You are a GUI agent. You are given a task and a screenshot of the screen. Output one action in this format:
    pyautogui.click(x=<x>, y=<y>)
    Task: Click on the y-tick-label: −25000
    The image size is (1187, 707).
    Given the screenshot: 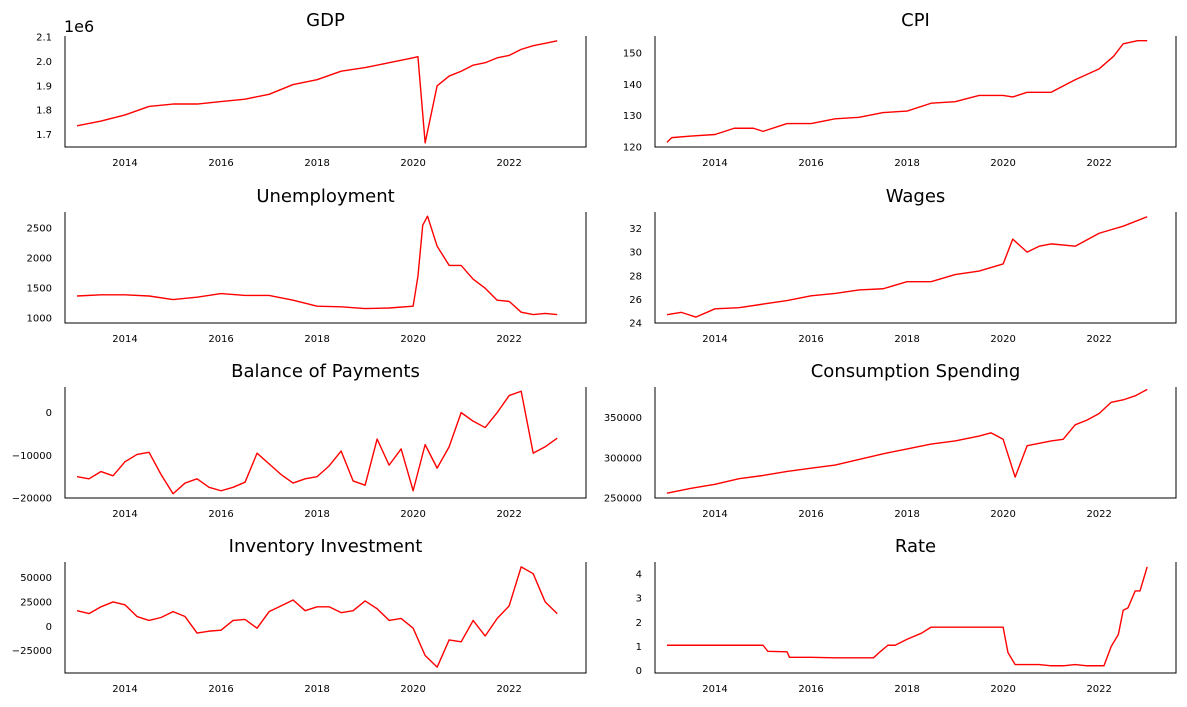 What is the action you would take?
    pyautogui.click(x=32, y=651)
    